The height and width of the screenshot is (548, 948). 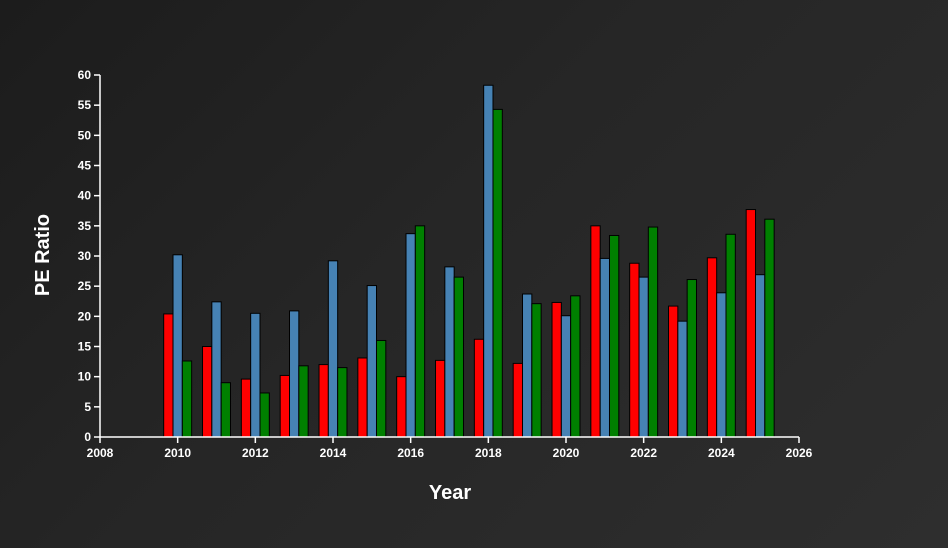 I want to click on bar-series-1-2022, so click(x=634, y=350).